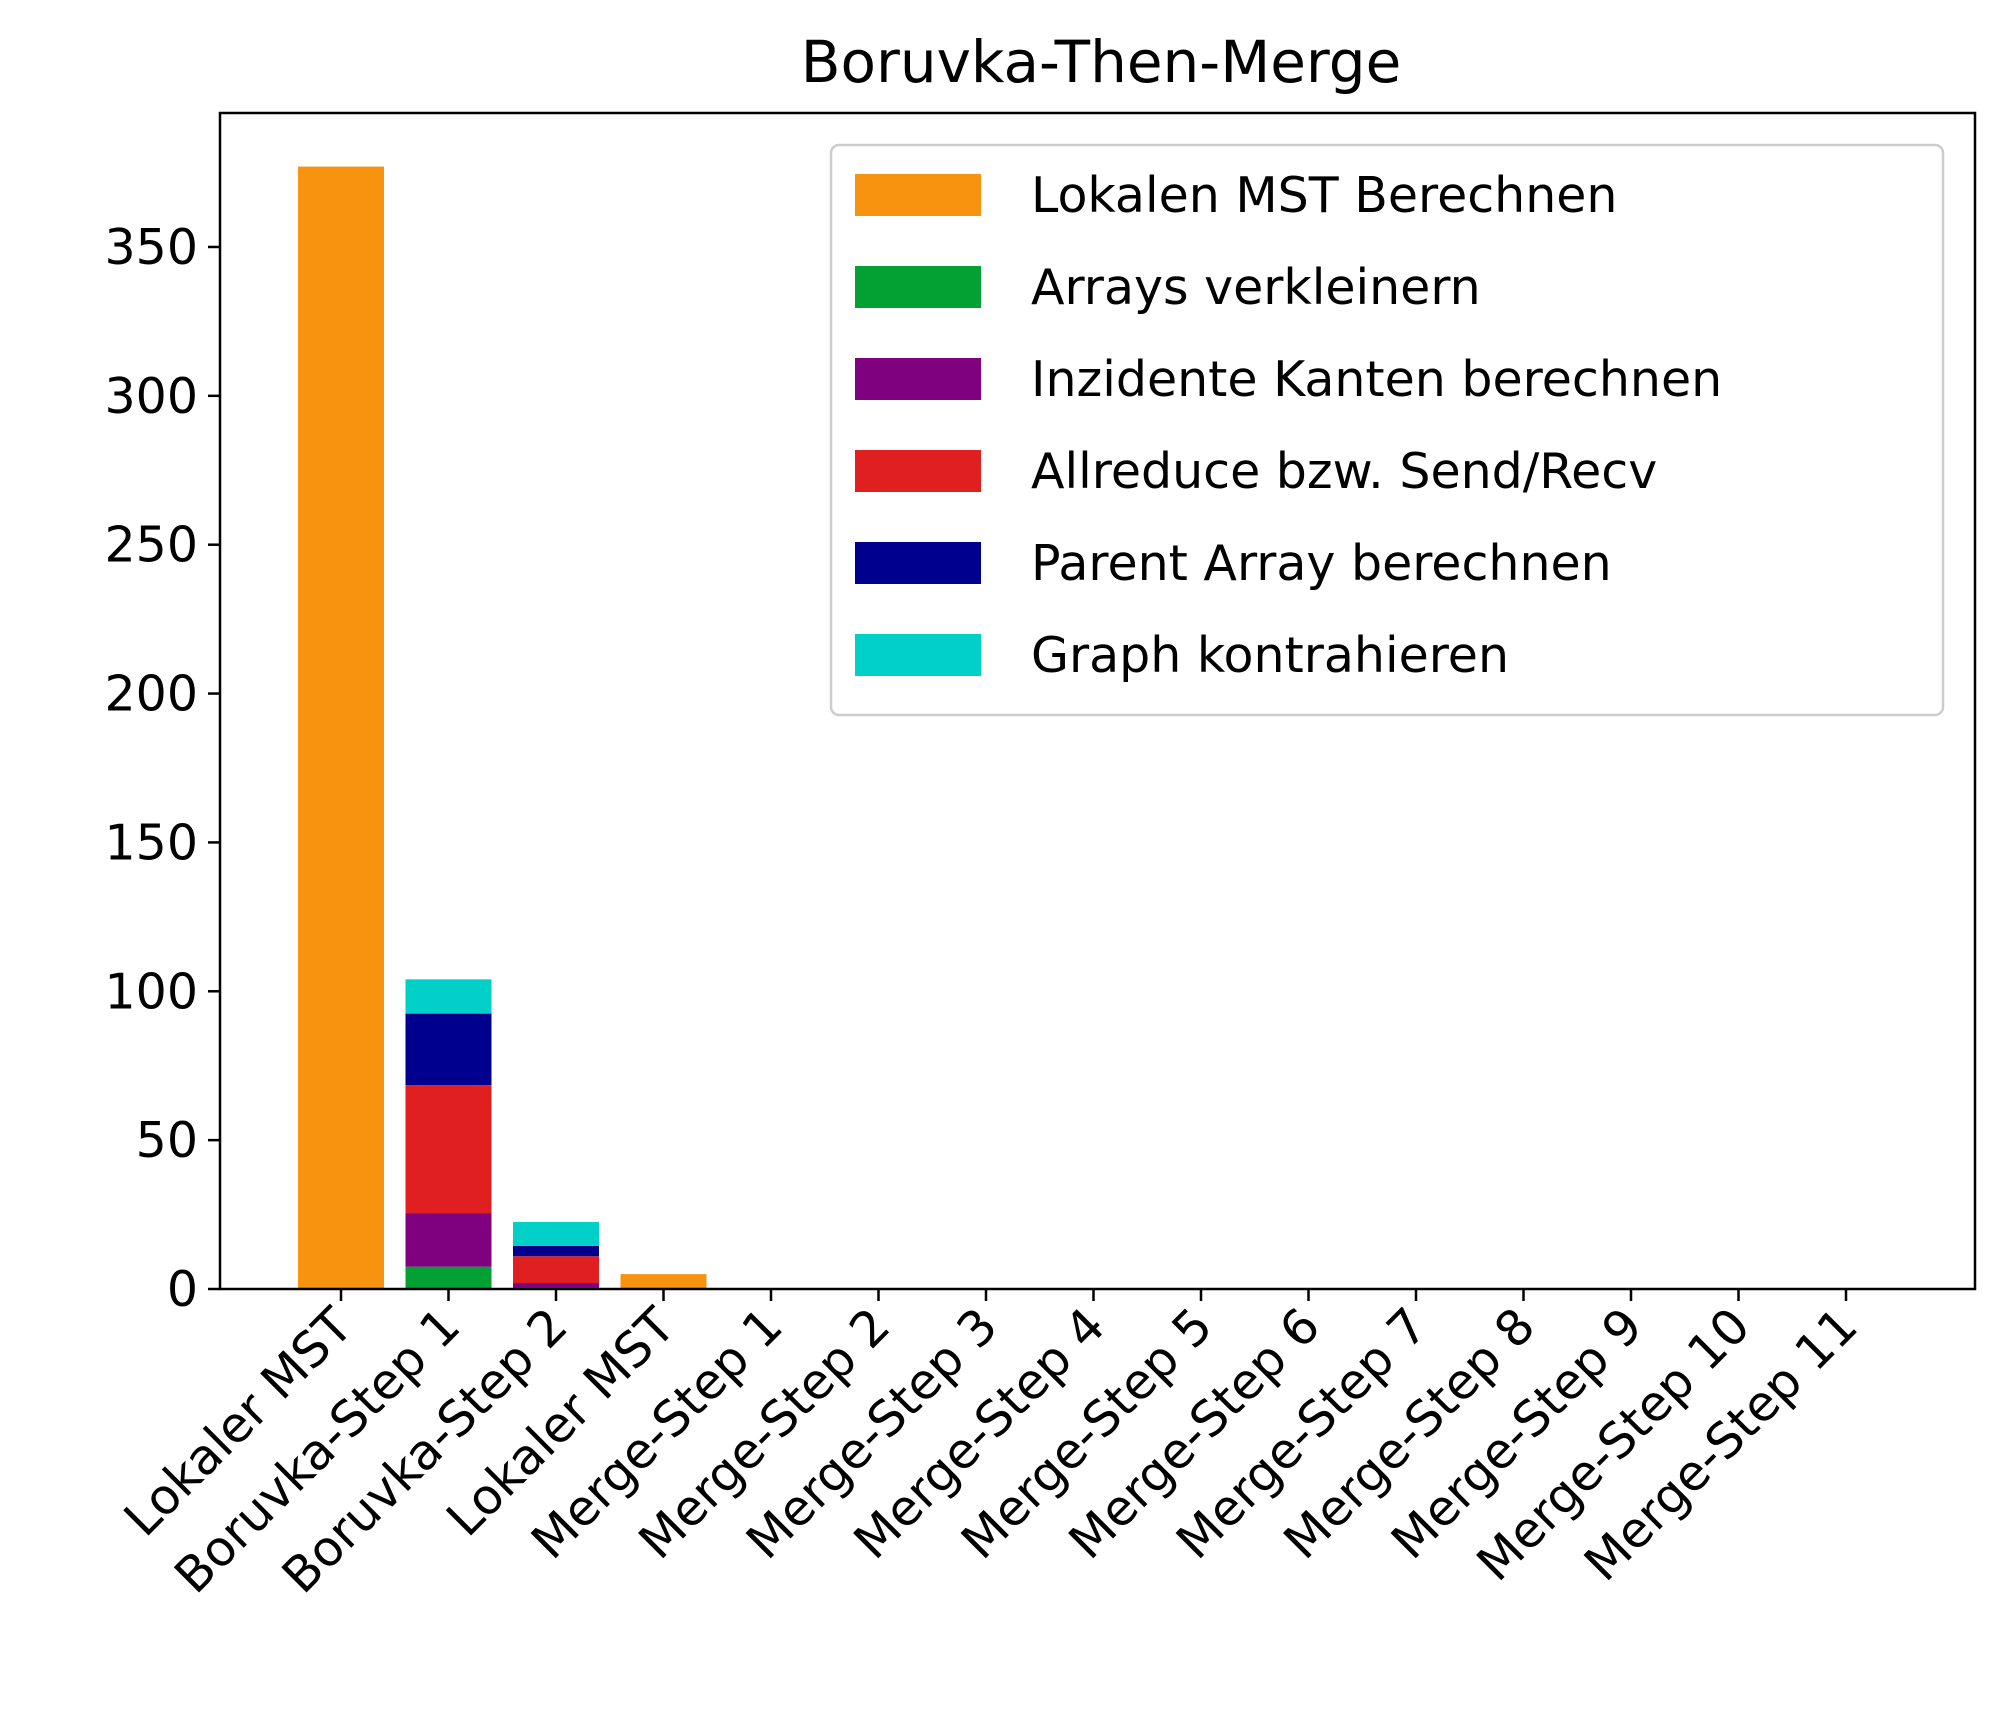 This screenshot has width=1993, height=1724. Describe the element at coordinates (1256, 287) in the screenshot. I see `legend-label: Arrays verkleinern` at that location.